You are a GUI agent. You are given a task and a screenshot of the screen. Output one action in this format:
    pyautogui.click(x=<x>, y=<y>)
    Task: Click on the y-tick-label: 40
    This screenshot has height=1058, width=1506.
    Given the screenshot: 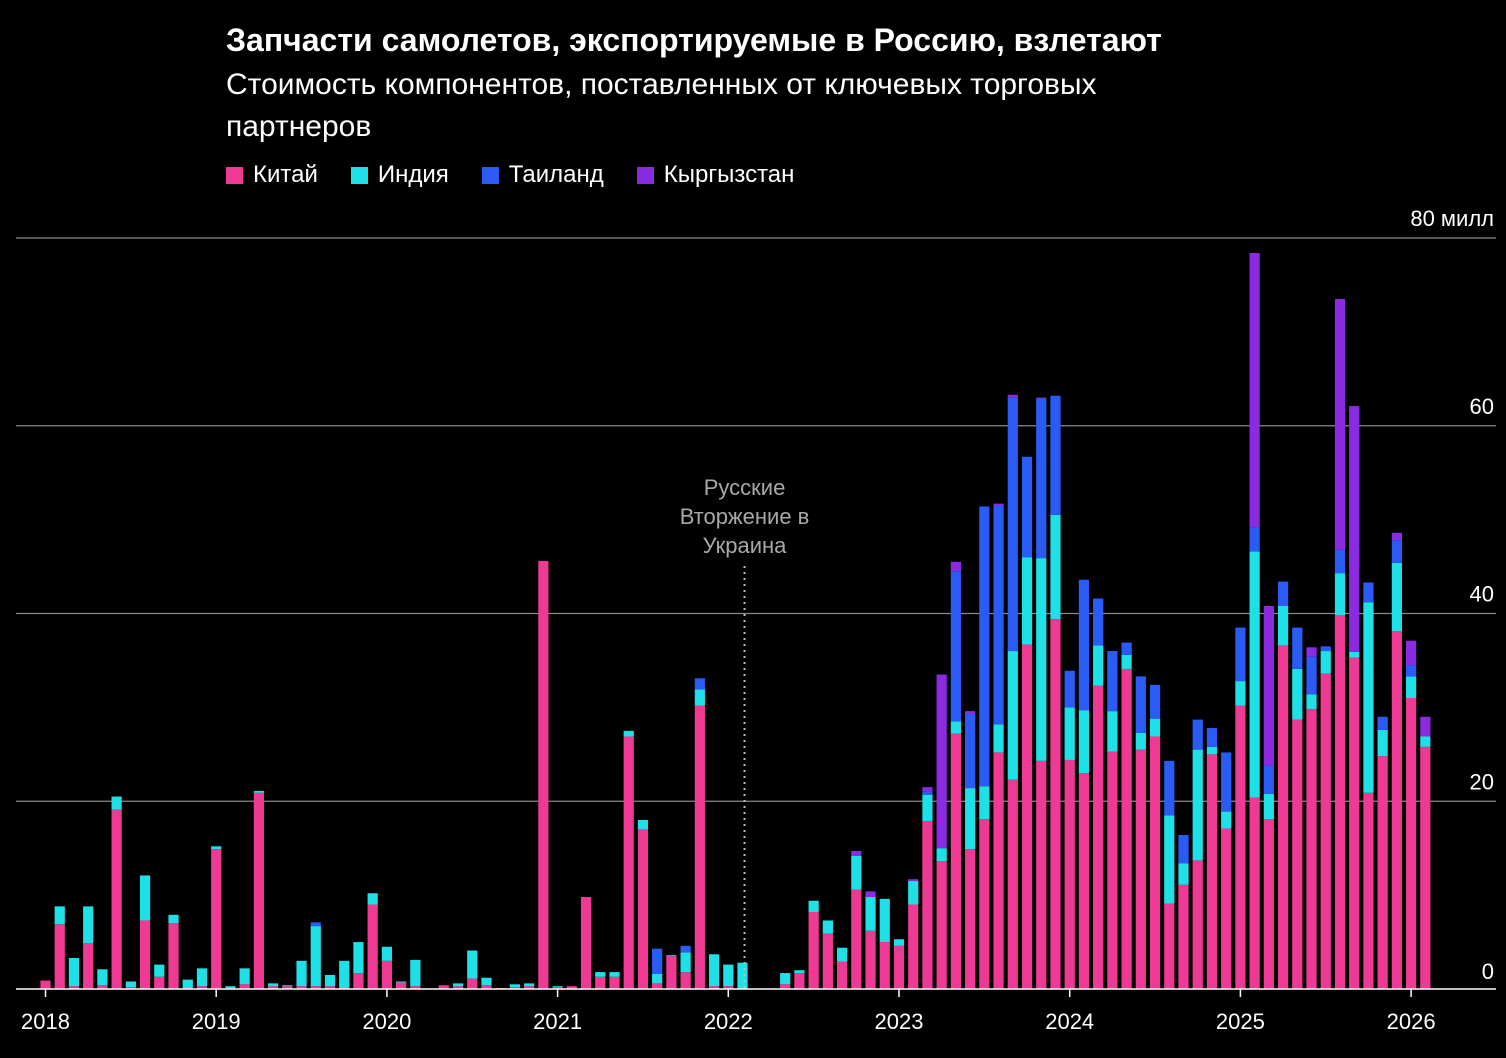 What is the action you would take?
    pyautogui.click(x=1482, y=594)
    